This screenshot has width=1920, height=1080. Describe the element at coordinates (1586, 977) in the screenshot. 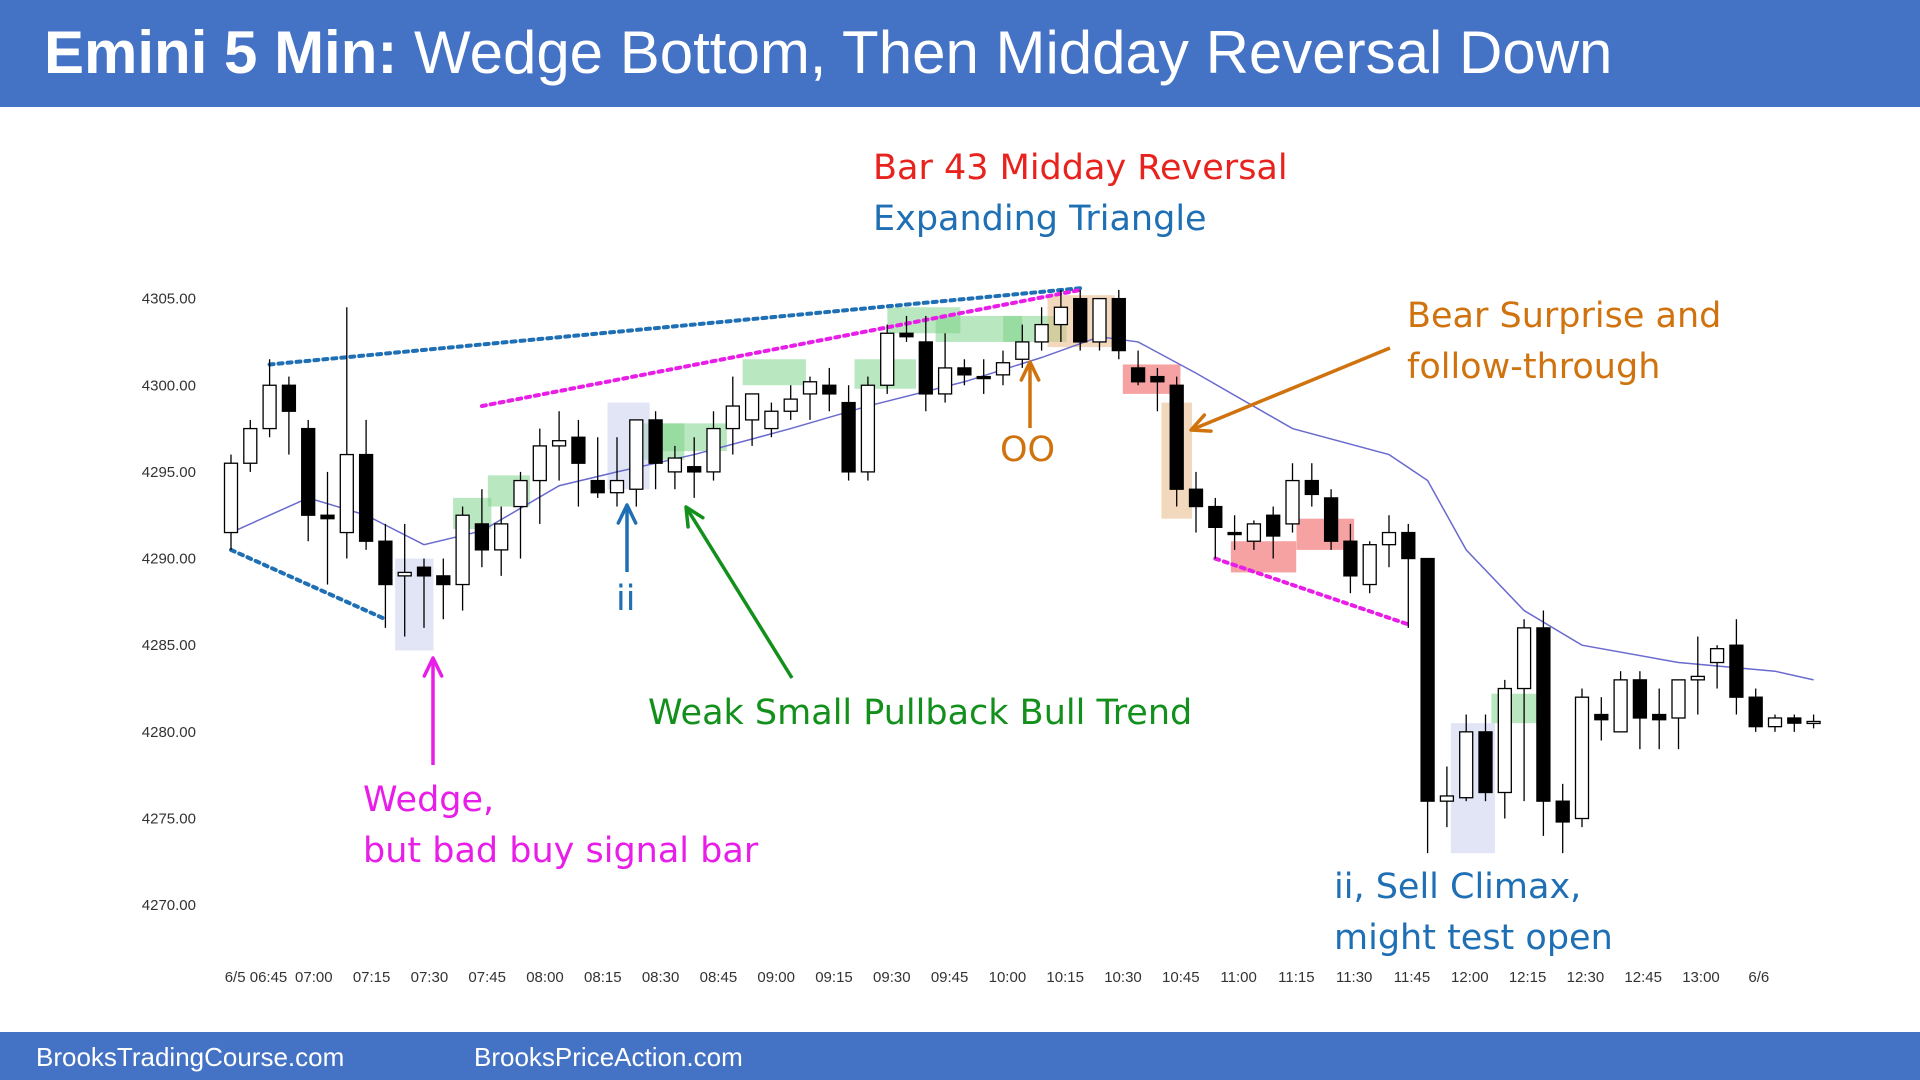

I see `x-tick-label: 12:30` at that location.